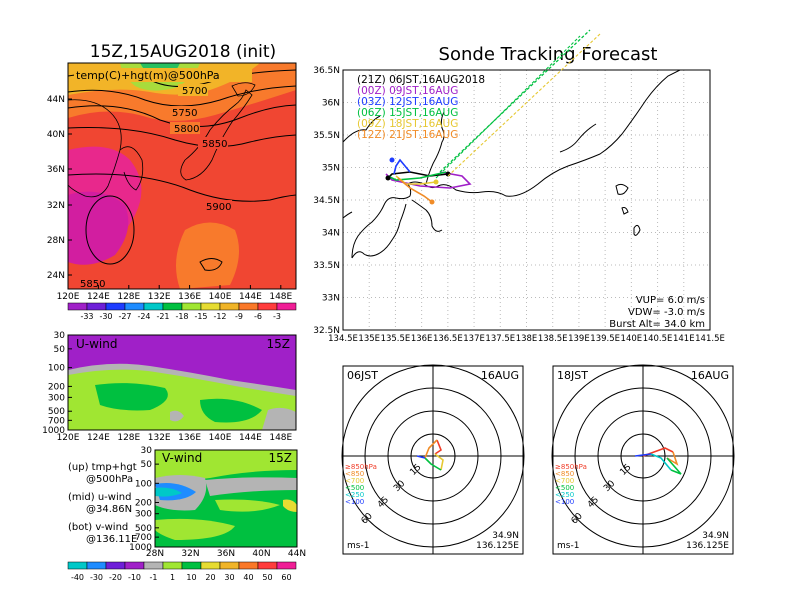  Describe the element at coordinates (184, 113) in the screenshot. I see `contour-label: 5750` at that location.